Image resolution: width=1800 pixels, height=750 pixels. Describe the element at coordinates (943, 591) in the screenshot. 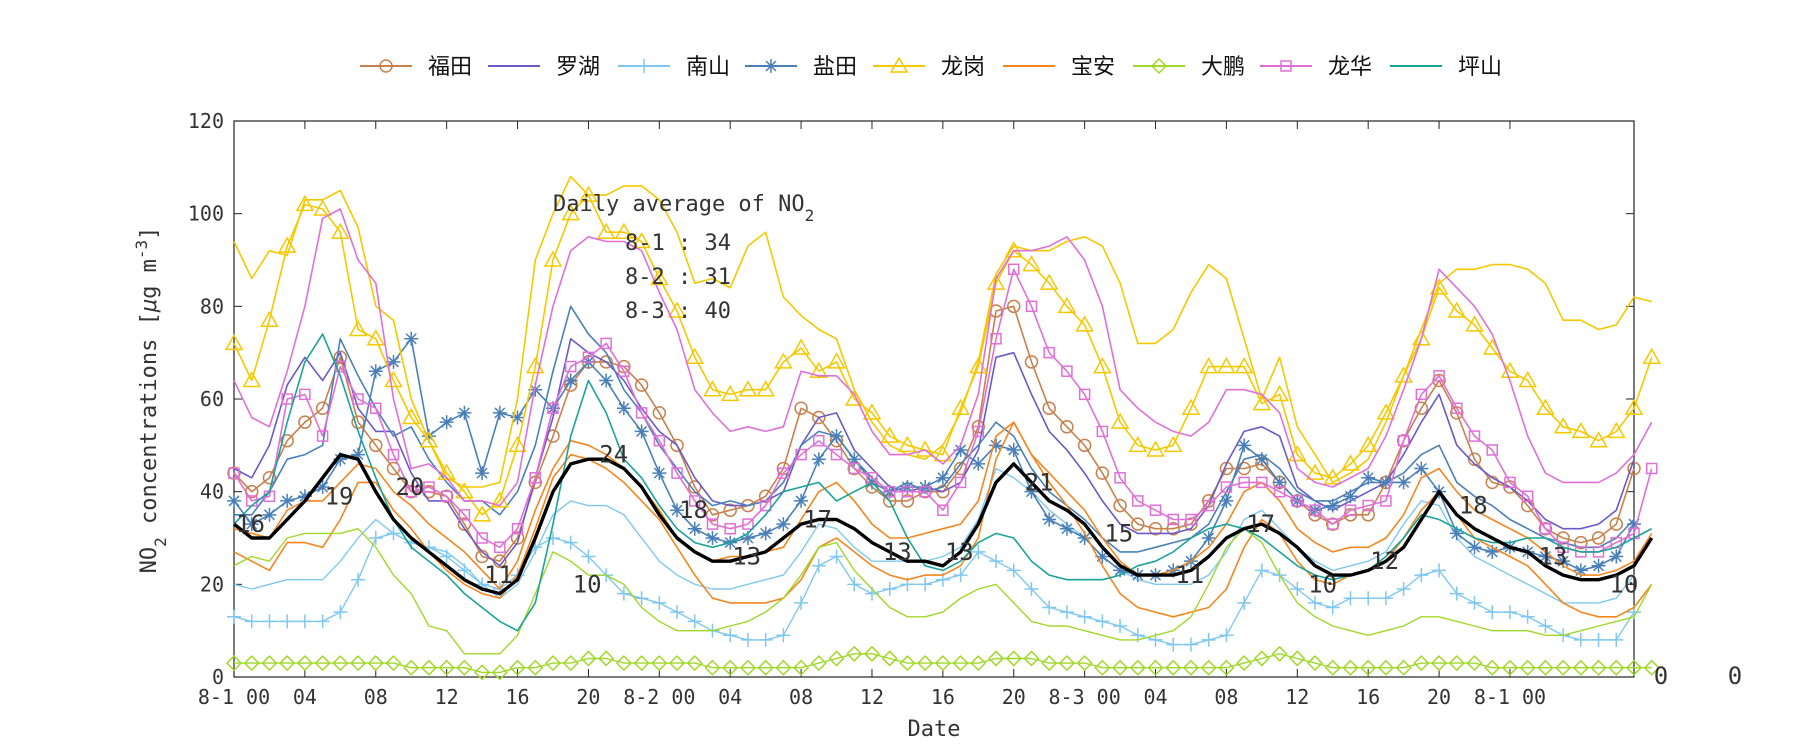

I see `series-line-secondary` at that location.